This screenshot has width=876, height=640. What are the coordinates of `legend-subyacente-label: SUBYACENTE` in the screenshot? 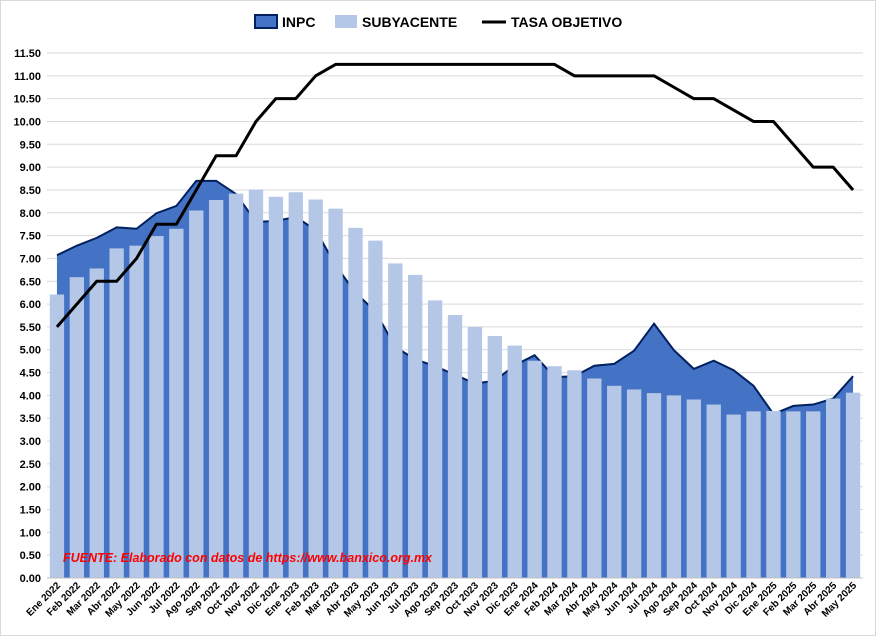 It's located at (409, 22).